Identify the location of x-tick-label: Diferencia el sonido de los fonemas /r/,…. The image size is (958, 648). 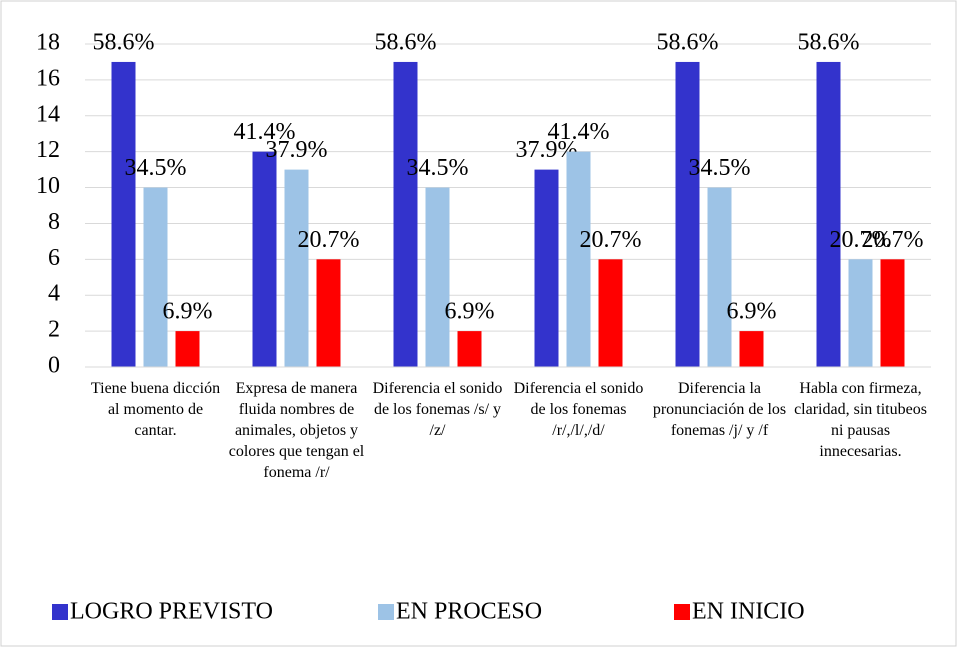
(578, 409).